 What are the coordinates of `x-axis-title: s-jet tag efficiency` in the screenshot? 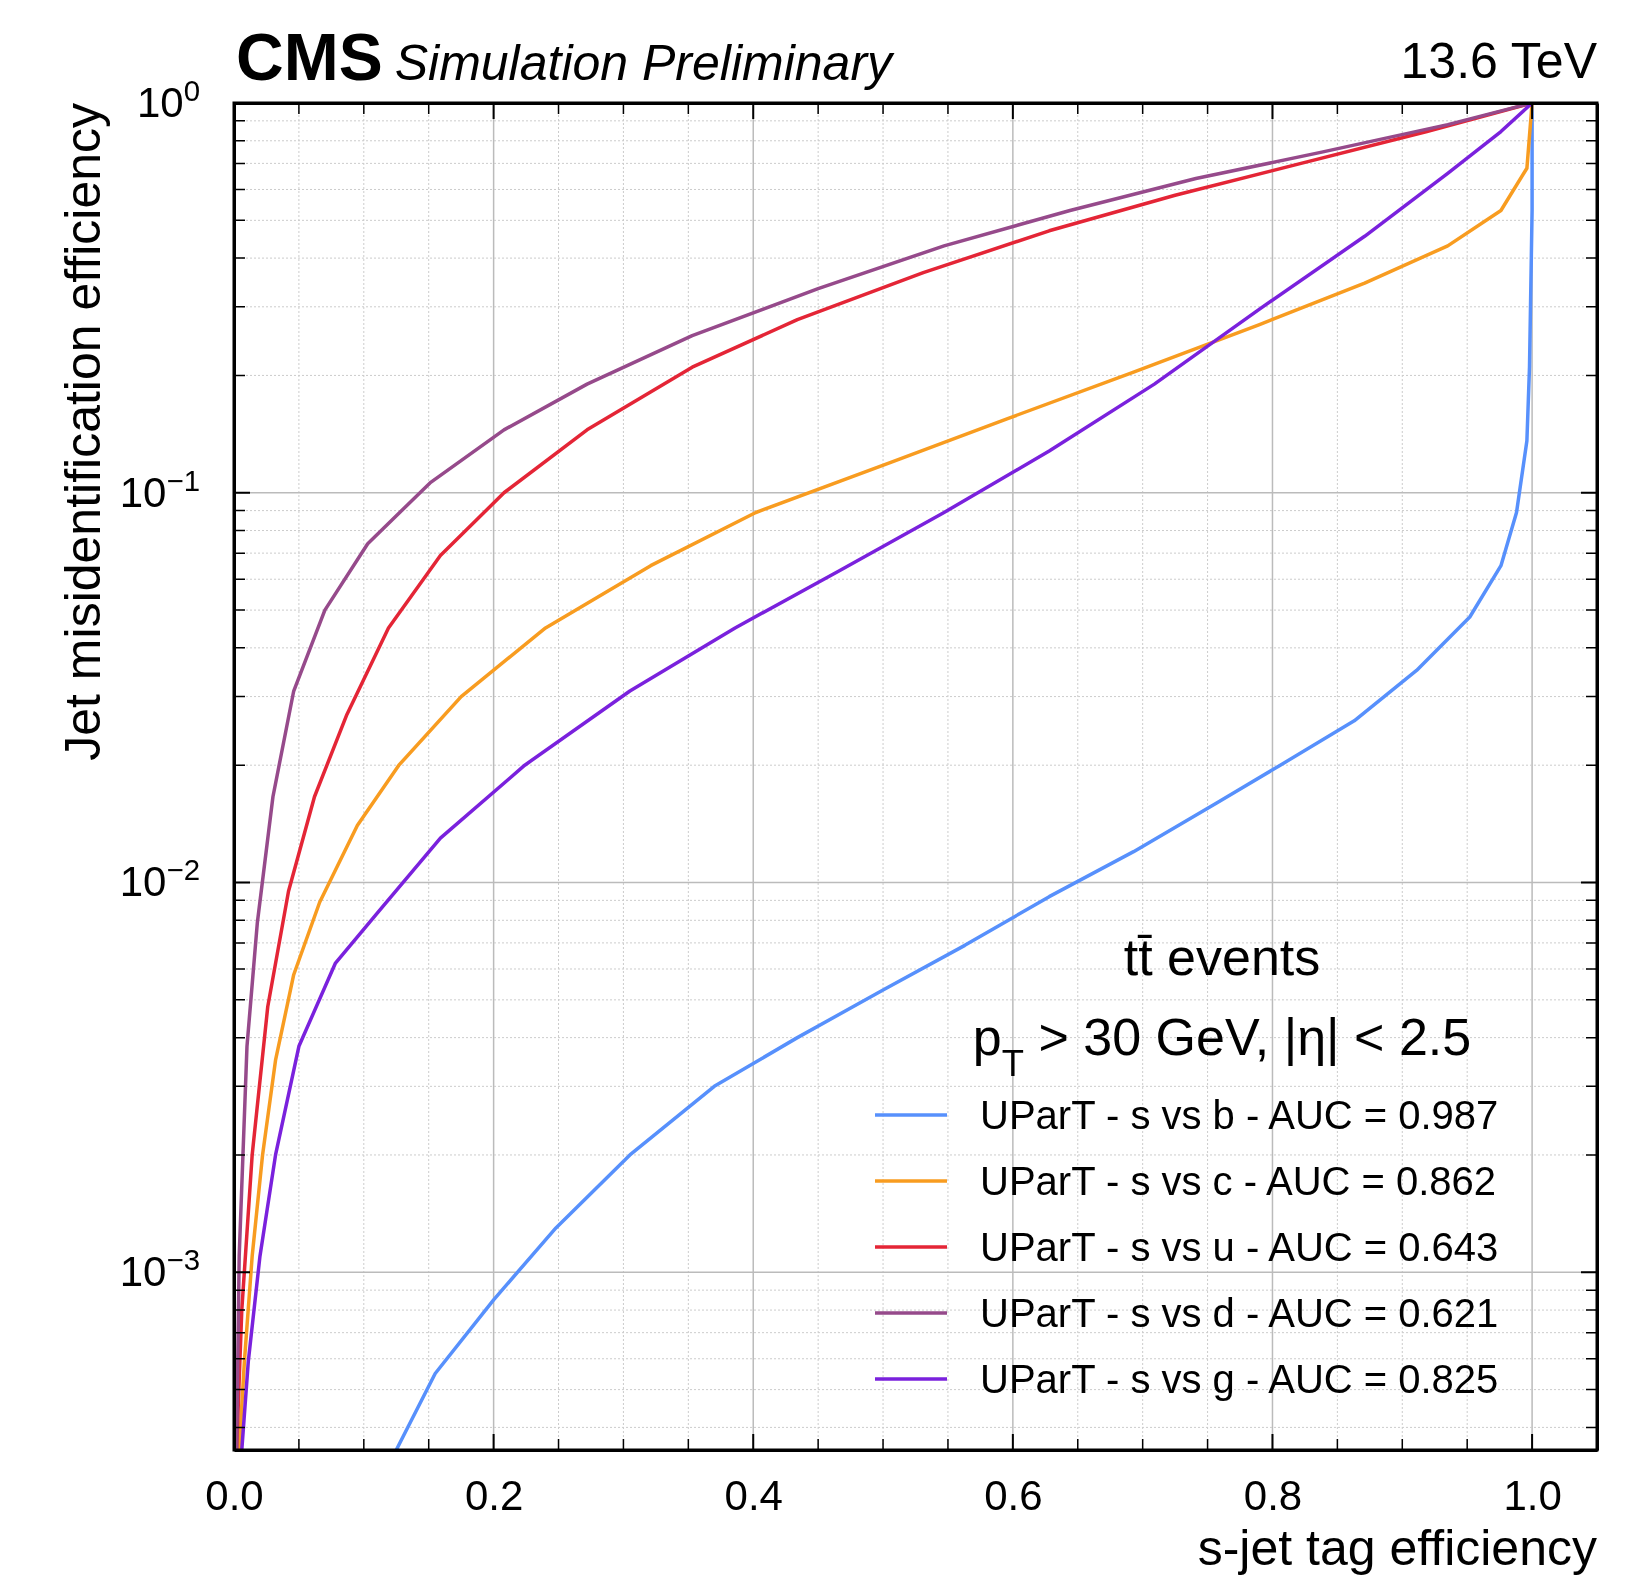 It's located at (1397, 1548).